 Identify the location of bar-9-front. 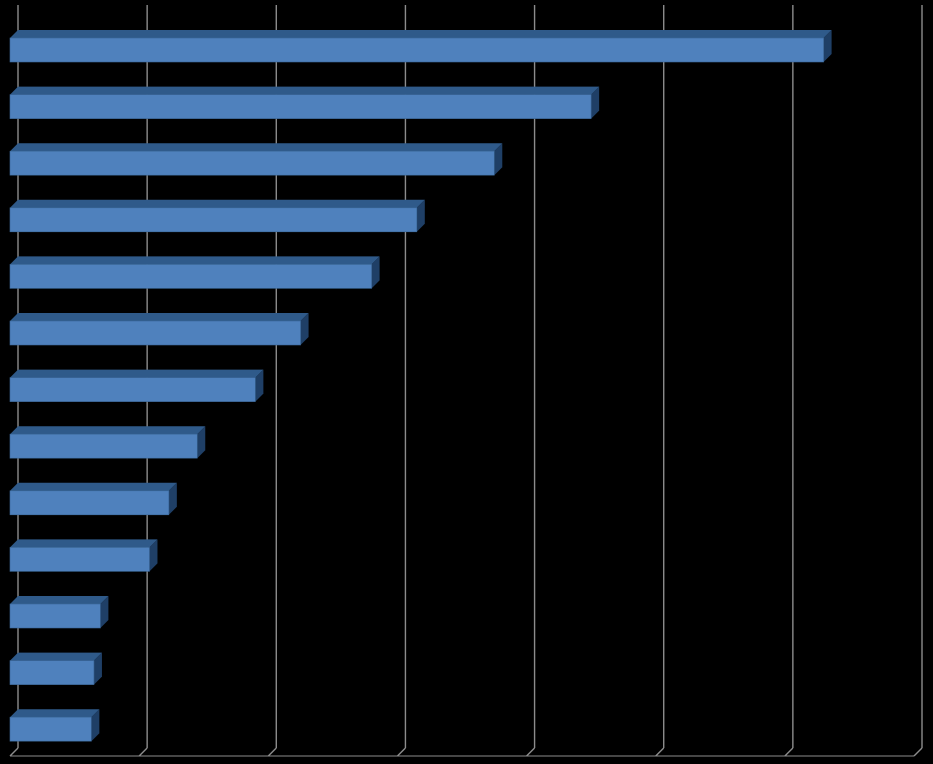
(89, 503).